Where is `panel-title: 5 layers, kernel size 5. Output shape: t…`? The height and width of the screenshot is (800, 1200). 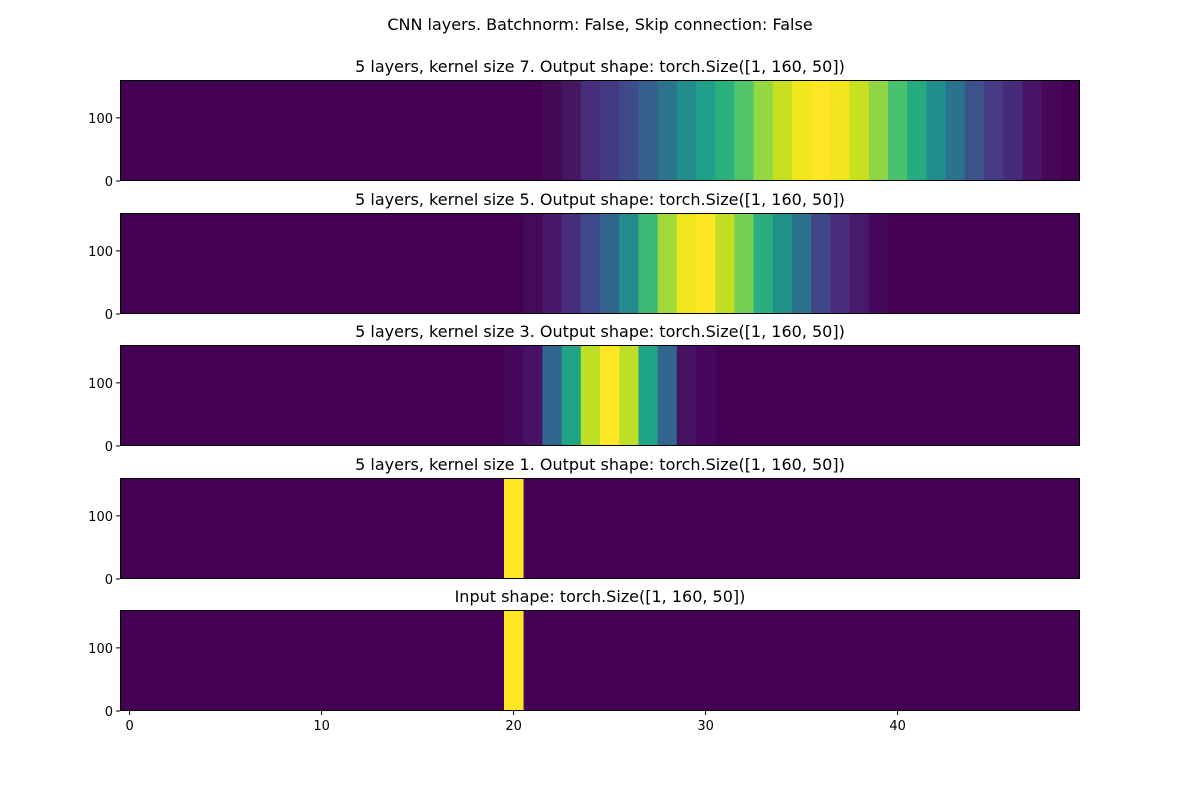 panel-title: 5 layers, kernel size 5. Output shape: t… is located at coordinates (600, 199).